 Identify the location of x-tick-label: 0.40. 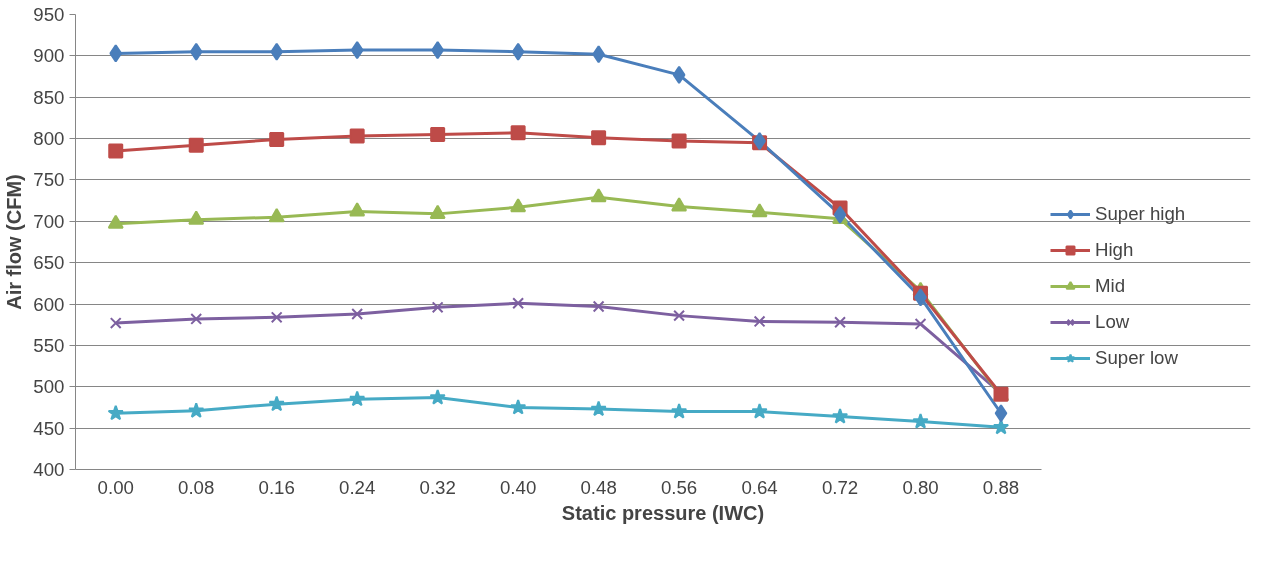
(518, 487).